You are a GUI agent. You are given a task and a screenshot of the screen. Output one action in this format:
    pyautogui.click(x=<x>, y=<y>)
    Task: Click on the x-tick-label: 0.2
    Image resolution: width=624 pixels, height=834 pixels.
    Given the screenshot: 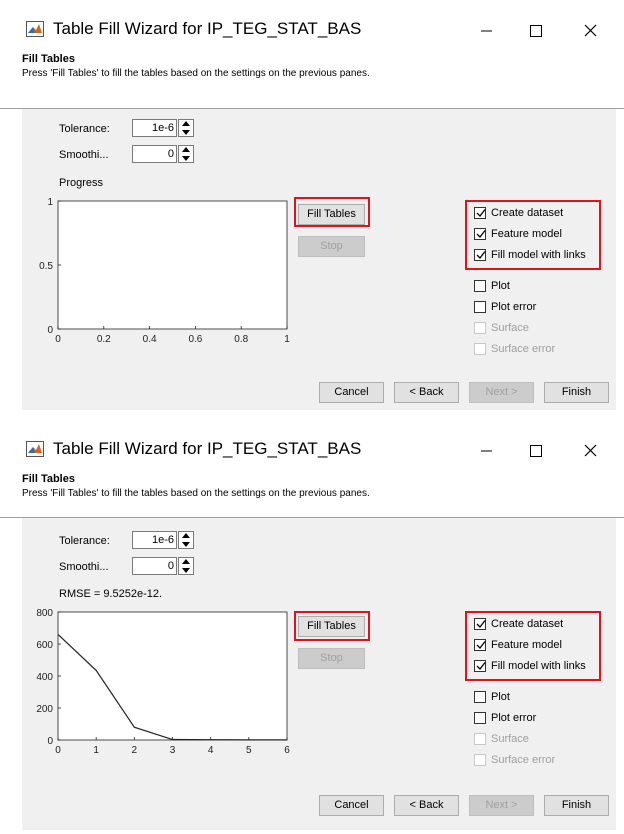 What is the action you would take?
    pyautogui.click(x=104, y=339)
    